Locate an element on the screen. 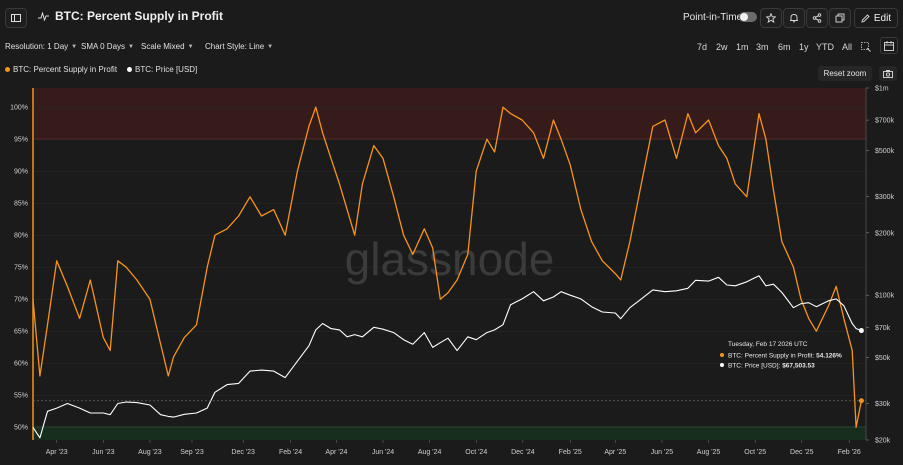  x-tick-label: Apr '25 is located at coordinates (615, 452).